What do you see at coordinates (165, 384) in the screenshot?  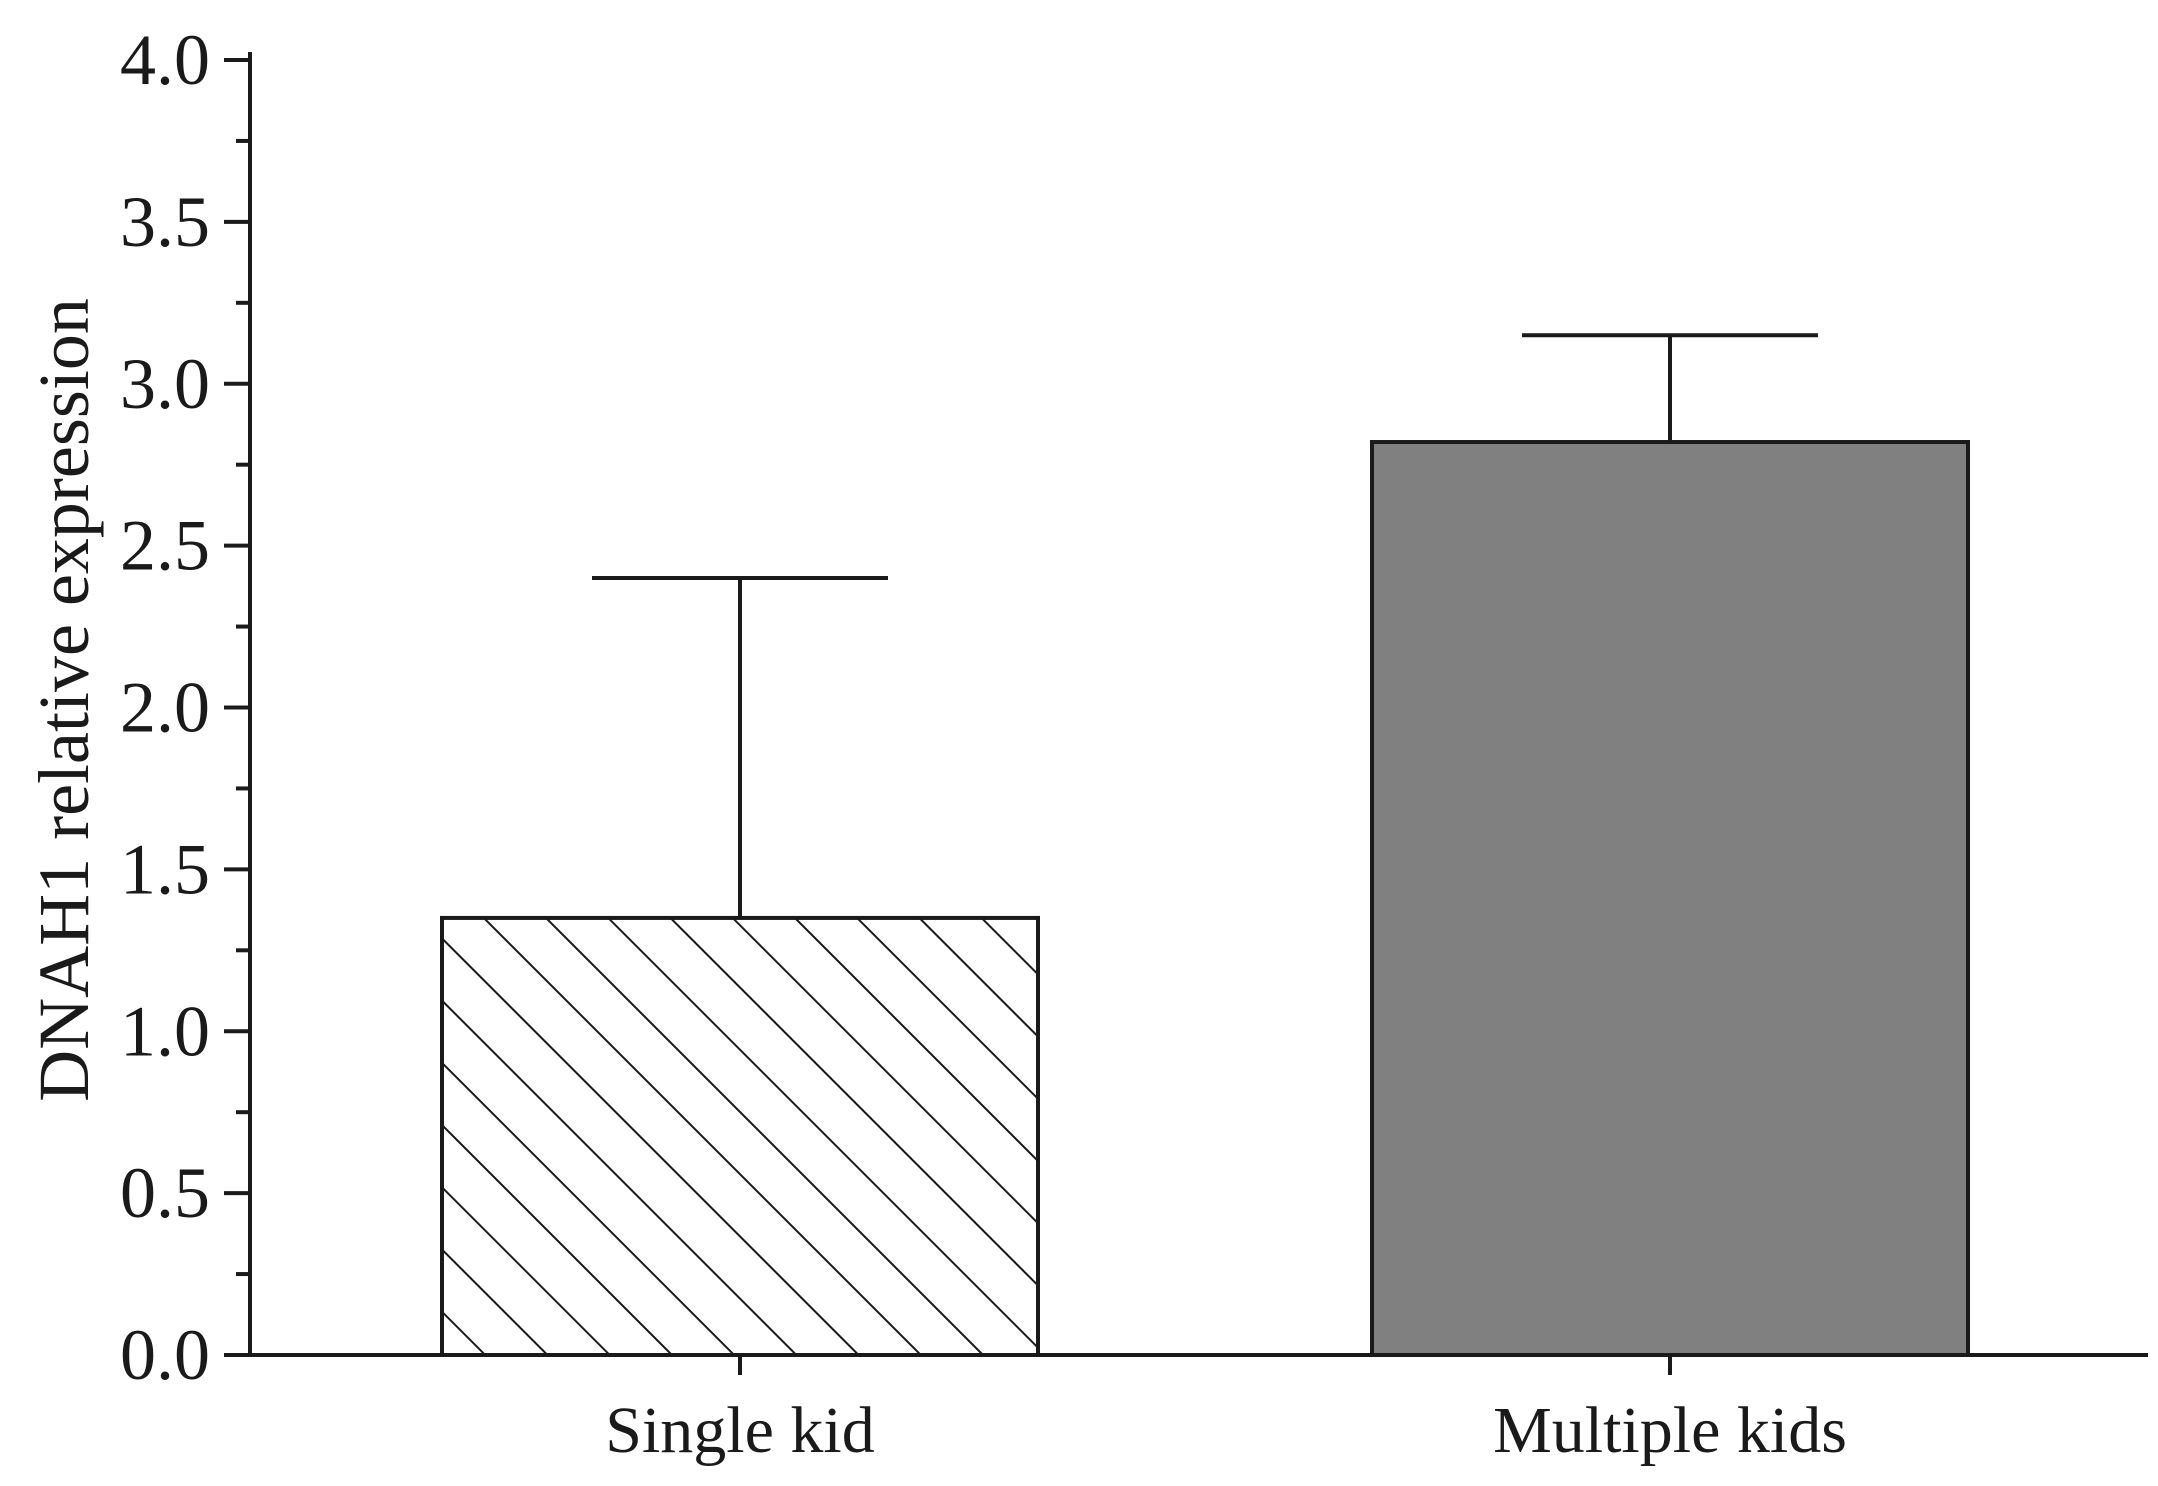 I see `y-tick-label: 3.0` at bounding box center [165, 384].